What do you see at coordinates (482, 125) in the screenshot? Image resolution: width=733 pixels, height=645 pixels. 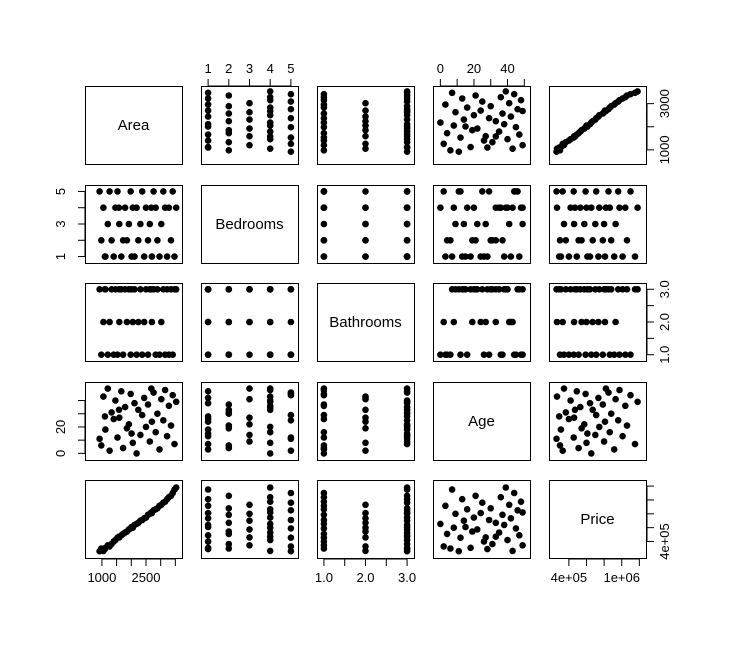 I see `panel-area-vs-age` at bounding box center [482, 125].